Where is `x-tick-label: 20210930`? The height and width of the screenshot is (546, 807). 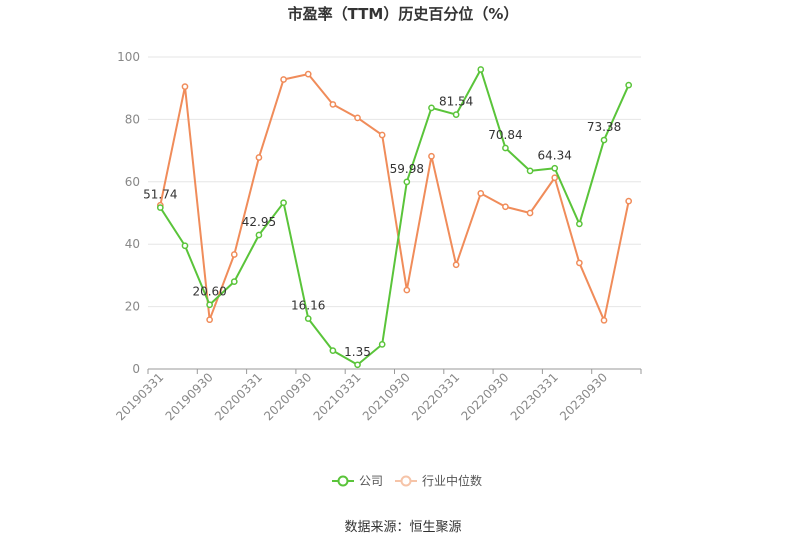 x-tick-label: 20210930 is located at coordinates (386, 396).